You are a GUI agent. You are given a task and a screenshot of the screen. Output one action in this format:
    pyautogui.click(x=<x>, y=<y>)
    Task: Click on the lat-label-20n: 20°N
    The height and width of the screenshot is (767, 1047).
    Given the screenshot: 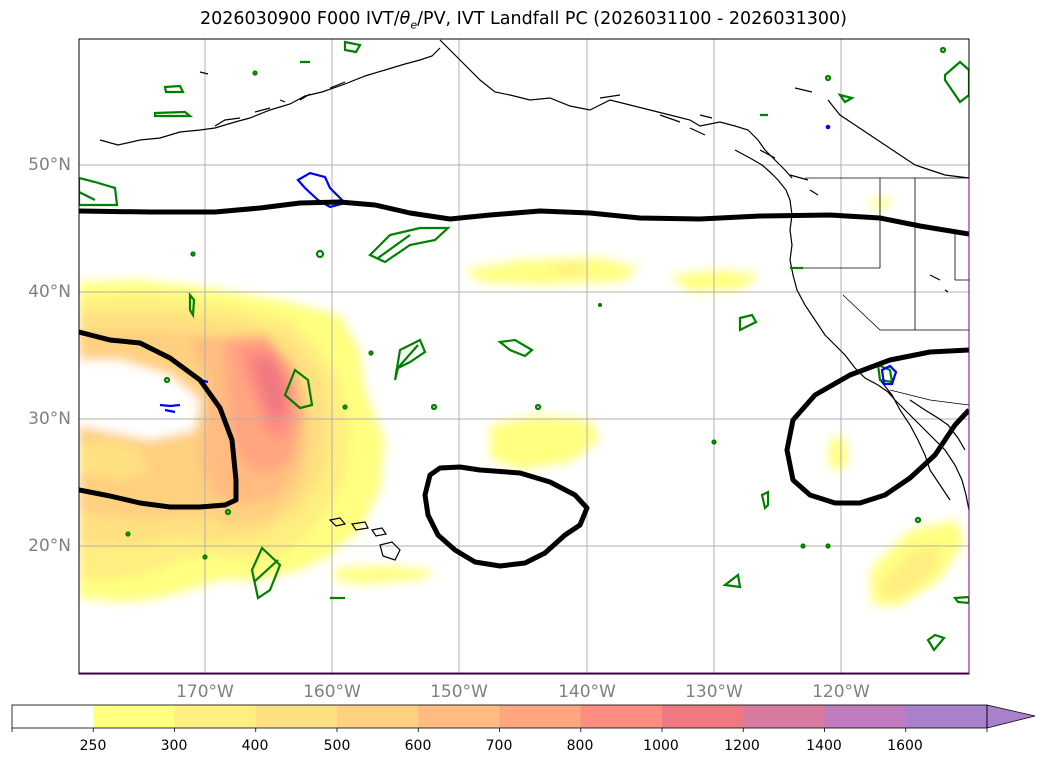 What is the action you would take?
    pyautogui.click(x=49, y=546)
    